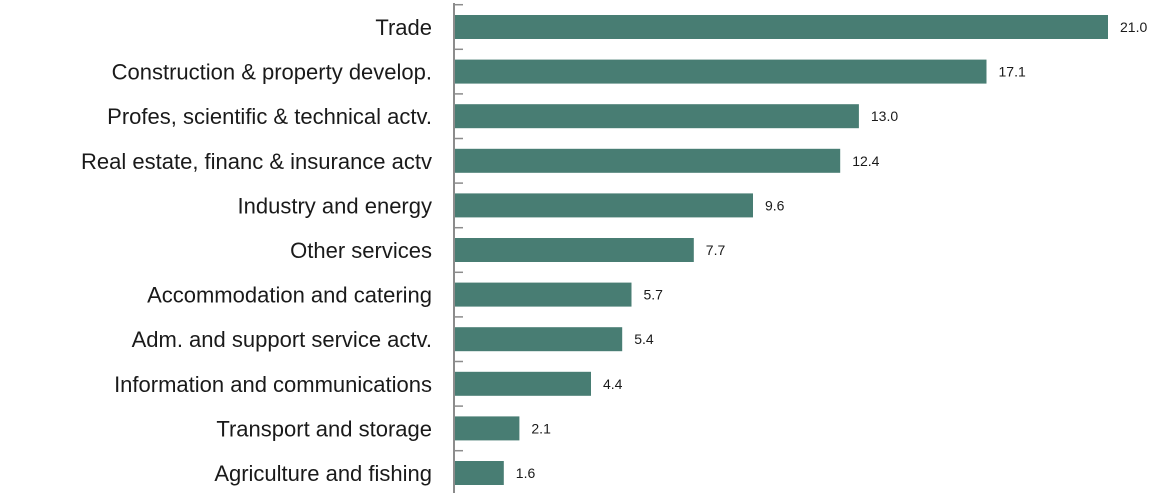 This screenshot has width=1161, height=493. I want to click on value-label-6: 5.7, so click(654, 295).